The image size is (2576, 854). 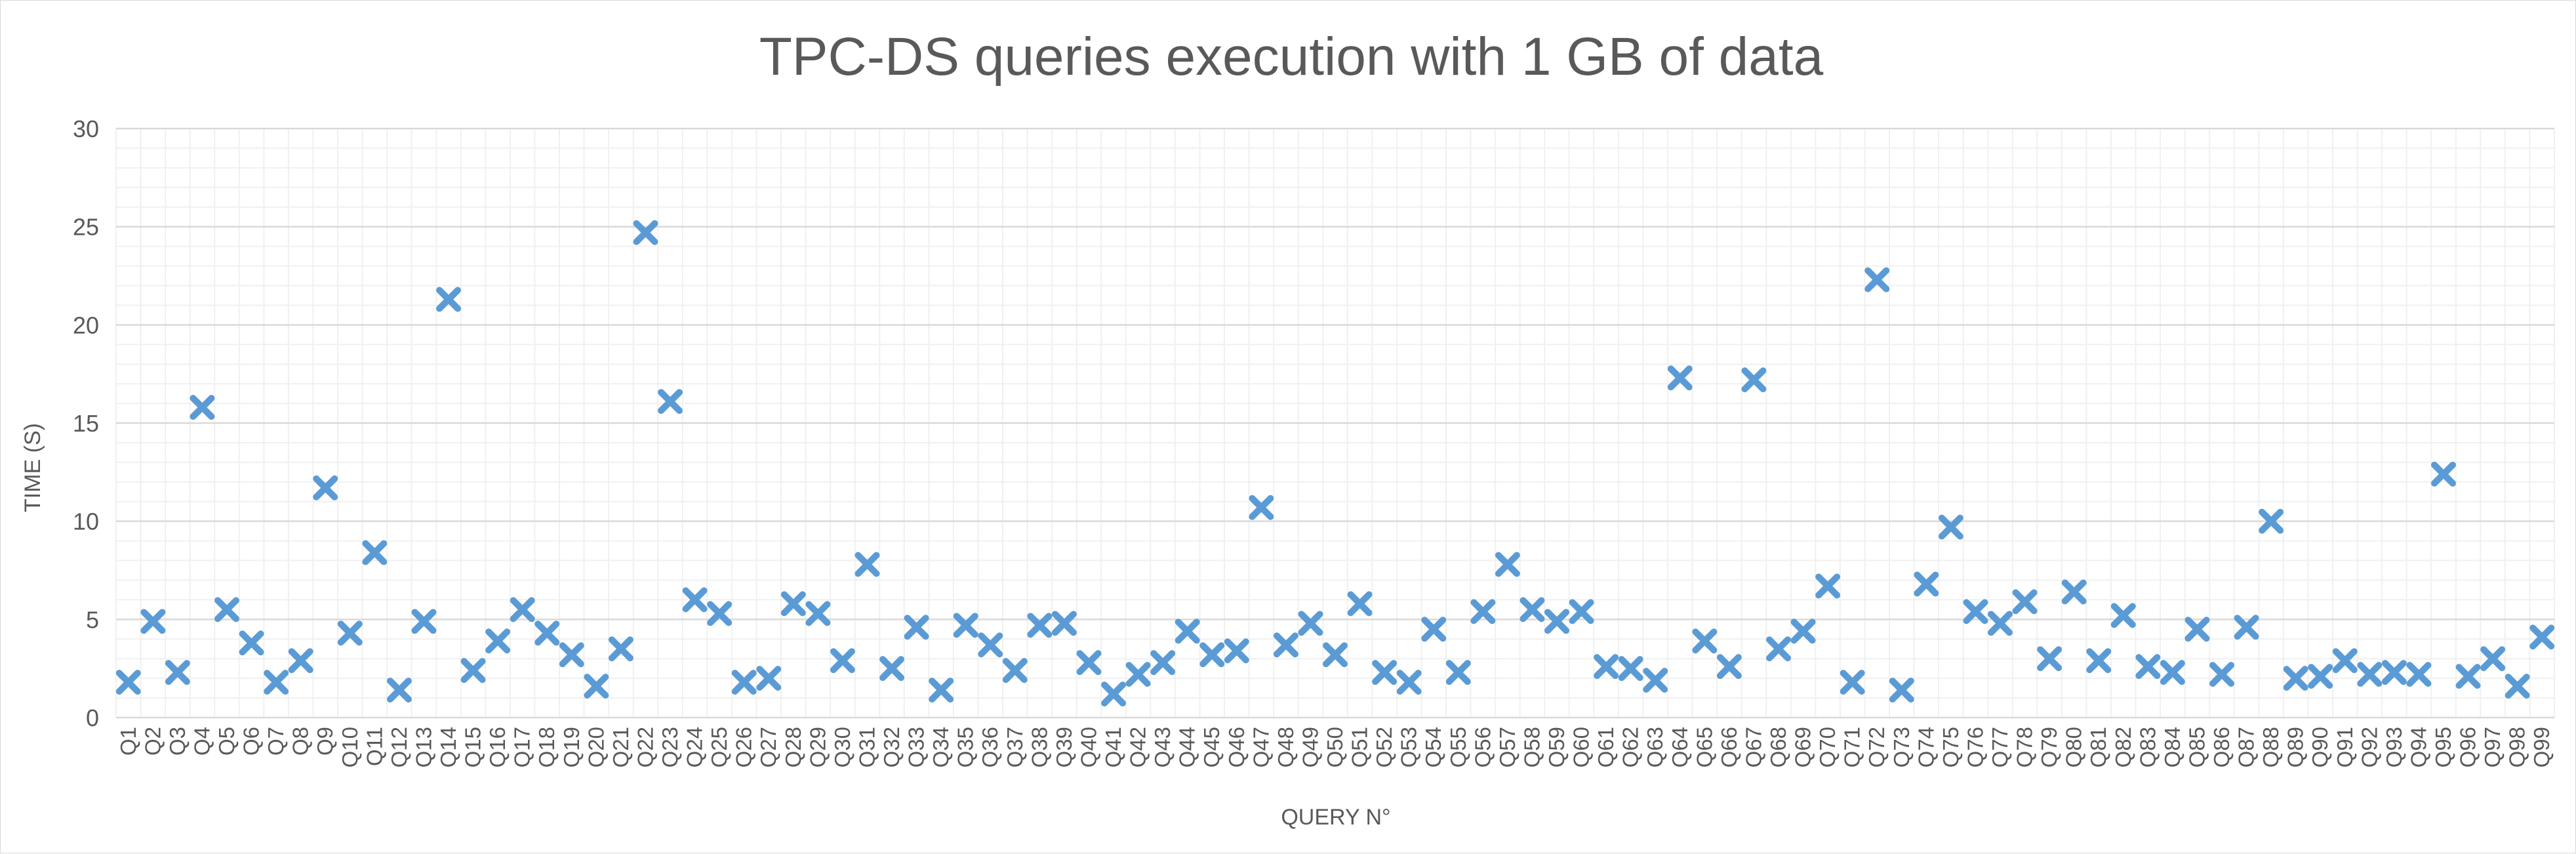 What do you see at coordinates (1482, 747) in the screenshot?
I see `x-tick-label: Q56` at bounding box center [1482, 747].